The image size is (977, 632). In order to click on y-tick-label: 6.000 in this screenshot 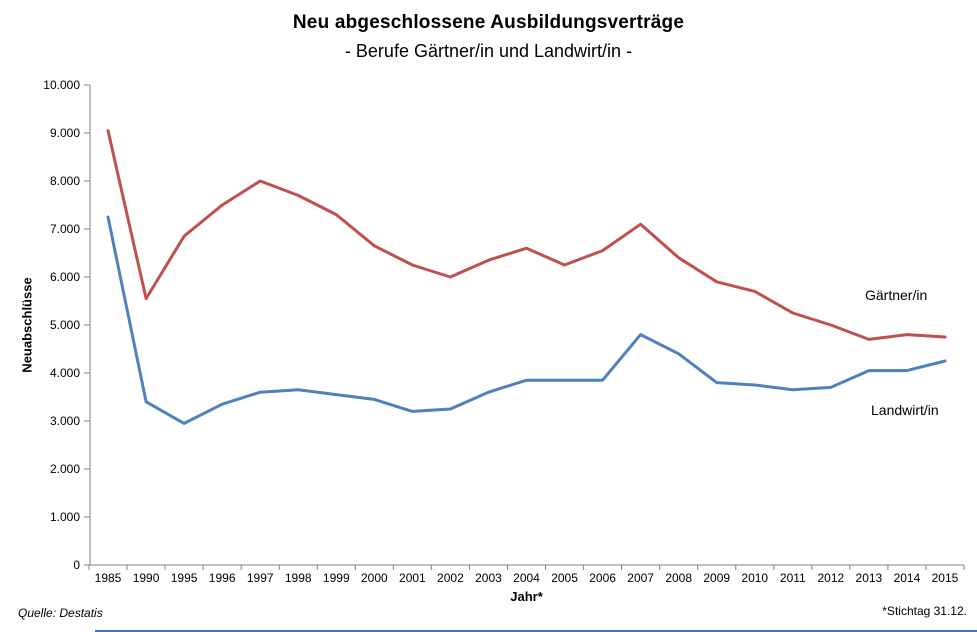, I will do `click(65, 277)`.